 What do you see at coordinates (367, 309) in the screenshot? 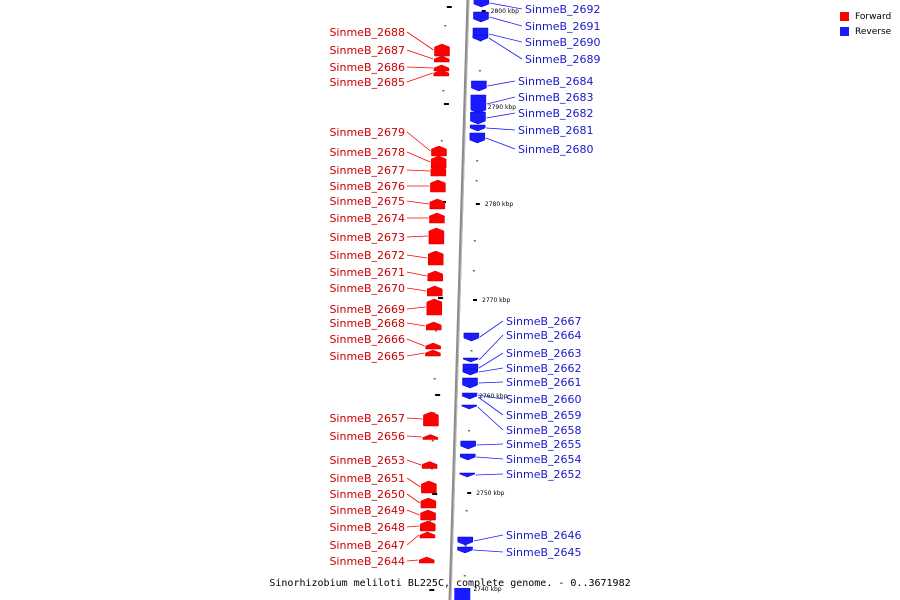
I see `gene-label-forward: SinmeB_2669` at bounding box center [367, 309].